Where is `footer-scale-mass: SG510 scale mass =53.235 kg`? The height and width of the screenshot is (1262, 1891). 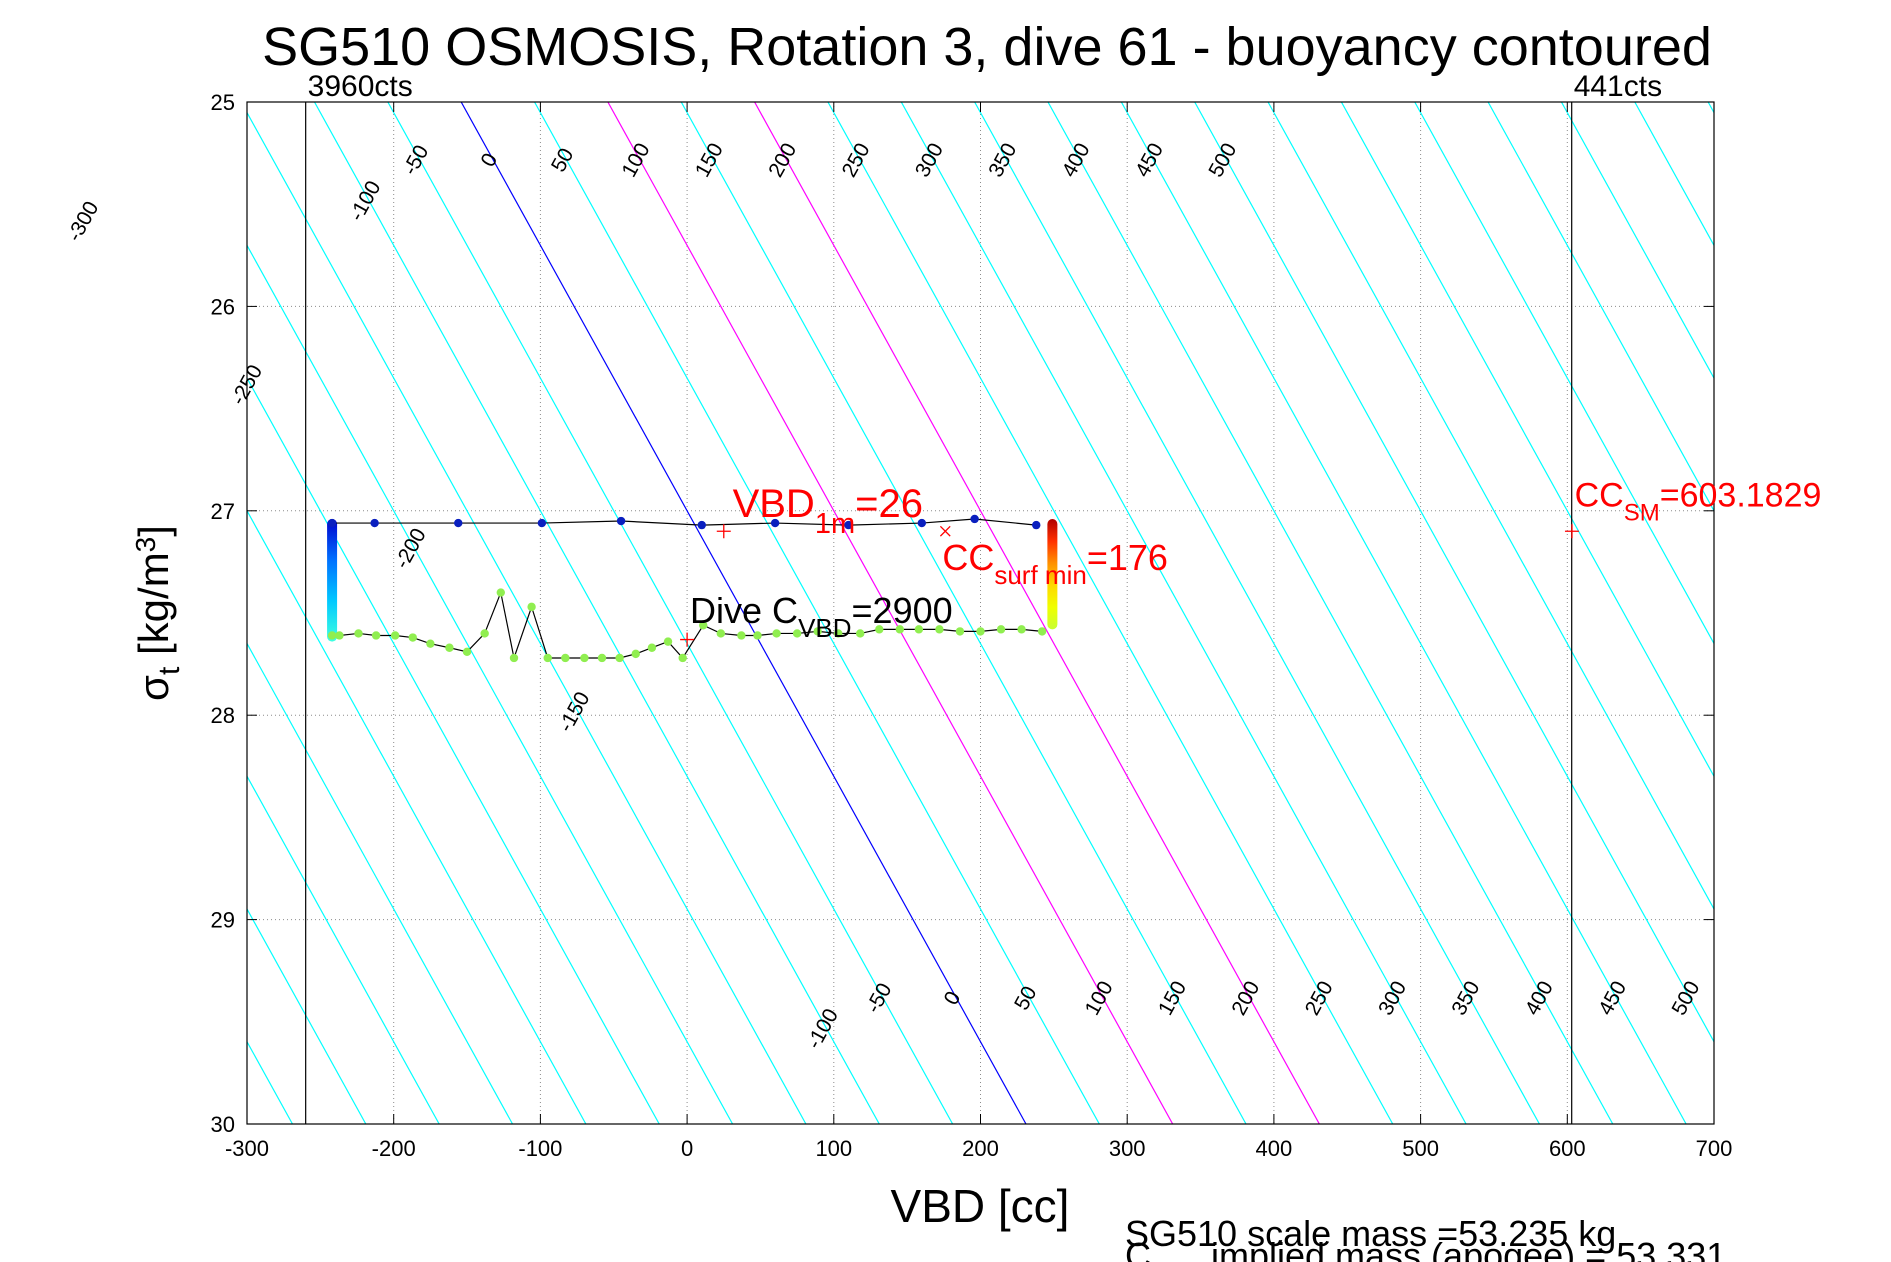 footer-scale-mass: SG510 scale mass =53.235 kg is located at coordinates (1370, 1233).